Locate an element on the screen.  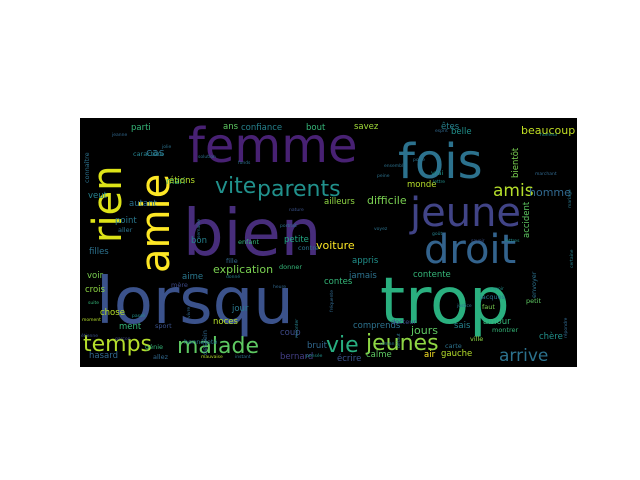
word-defaut: défaut is located at coordinates (398, 340).